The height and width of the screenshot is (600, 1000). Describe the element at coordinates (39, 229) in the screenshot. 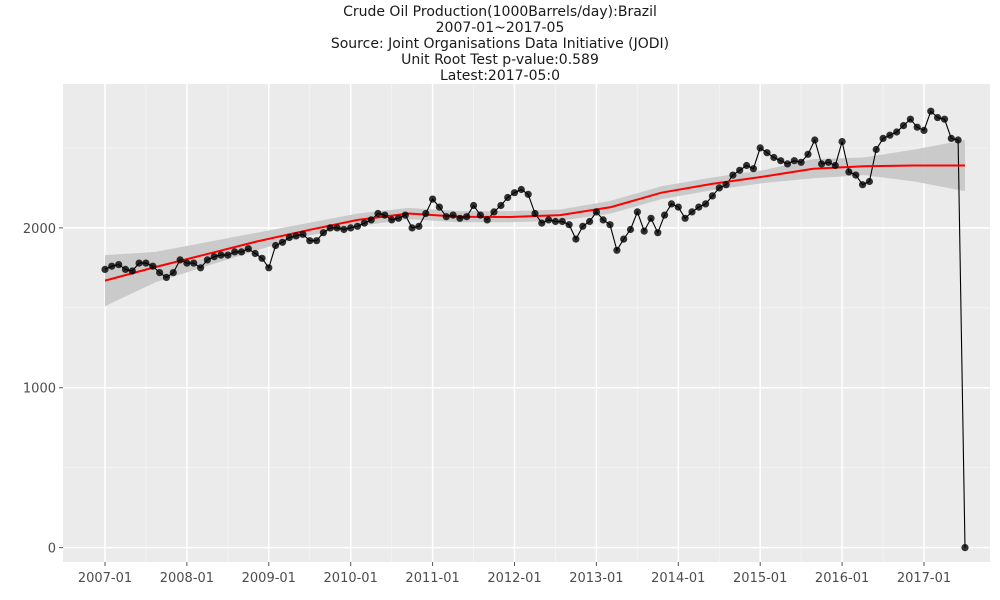

I see `y-tick-label: 2000` at that location.